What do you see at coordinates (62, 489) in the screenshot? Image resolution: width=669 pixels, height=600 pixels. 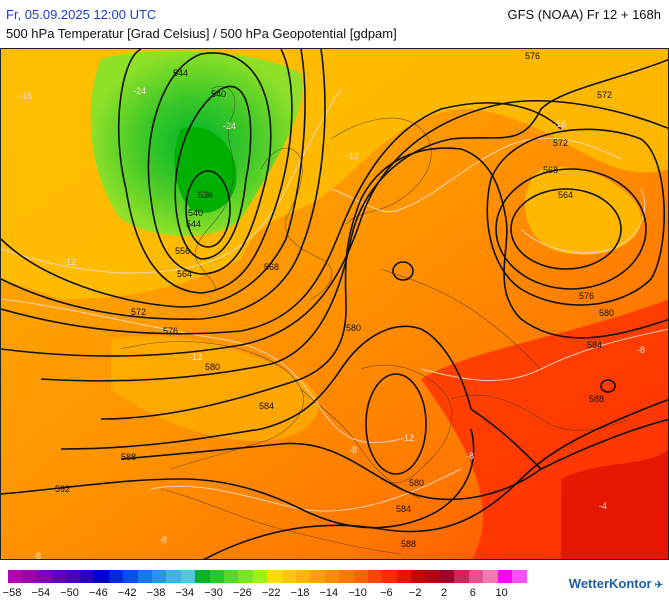 I see `contour-label: 592` at bounding box center [62, 489].